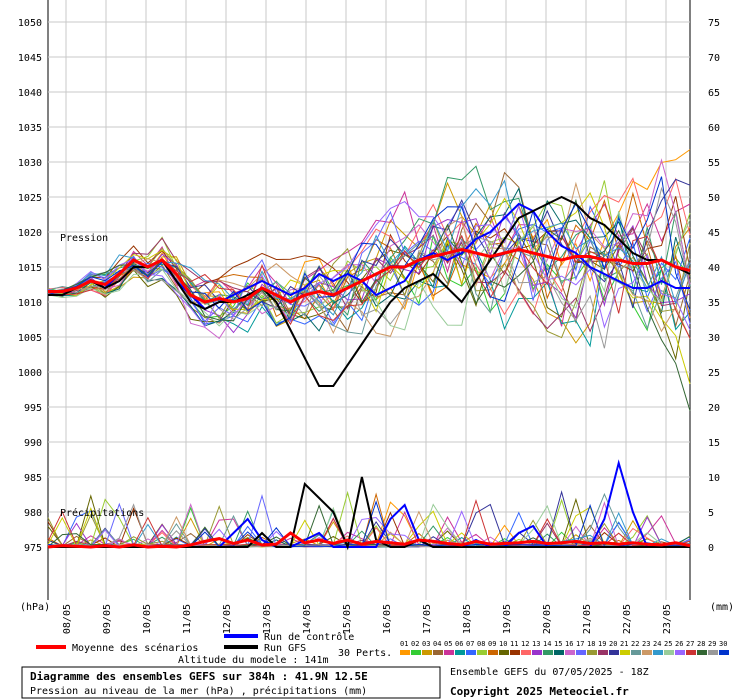  What do you see at coordinates (84, 238) in the screenshot?
I see `pressure-label: Pression` at bounding box center [84, 238].